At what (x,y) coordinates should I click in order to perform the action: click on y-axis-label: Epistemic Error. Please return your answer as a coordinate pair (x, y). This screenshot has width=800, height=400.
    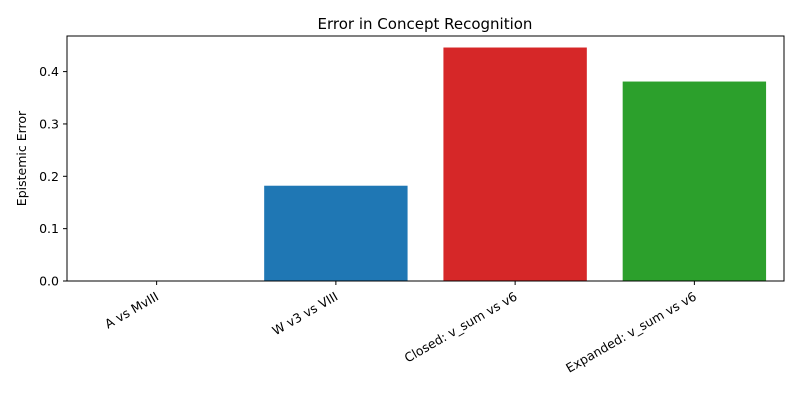
    Looking at the image, I should click on (21, 158).